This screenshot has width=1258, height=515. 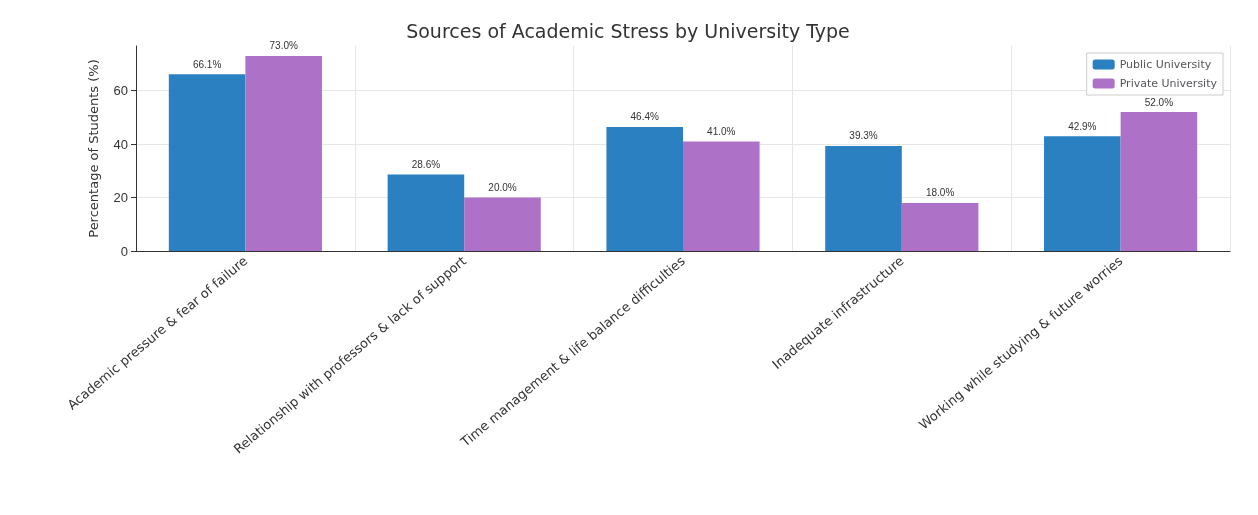 What do you see at coordinates (1159, 102) in the screenshot?
I see `data-label: 52.0%` at bounding box center [1159, 102].